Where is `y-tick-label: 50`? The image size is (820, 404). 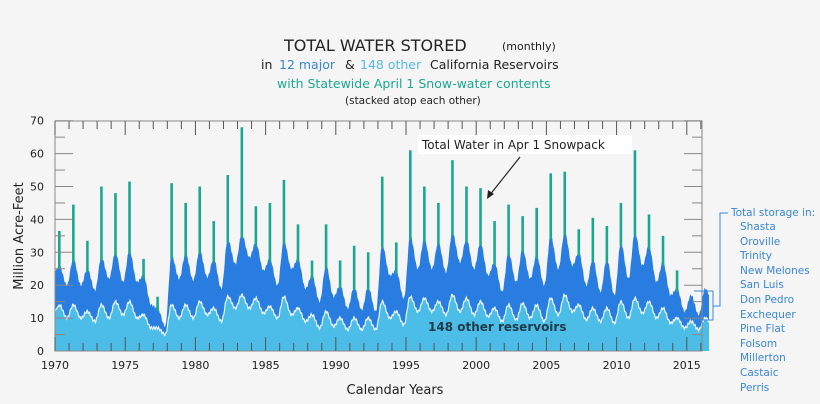
y-tick-label: 50 is located at coordinates (37, 187).